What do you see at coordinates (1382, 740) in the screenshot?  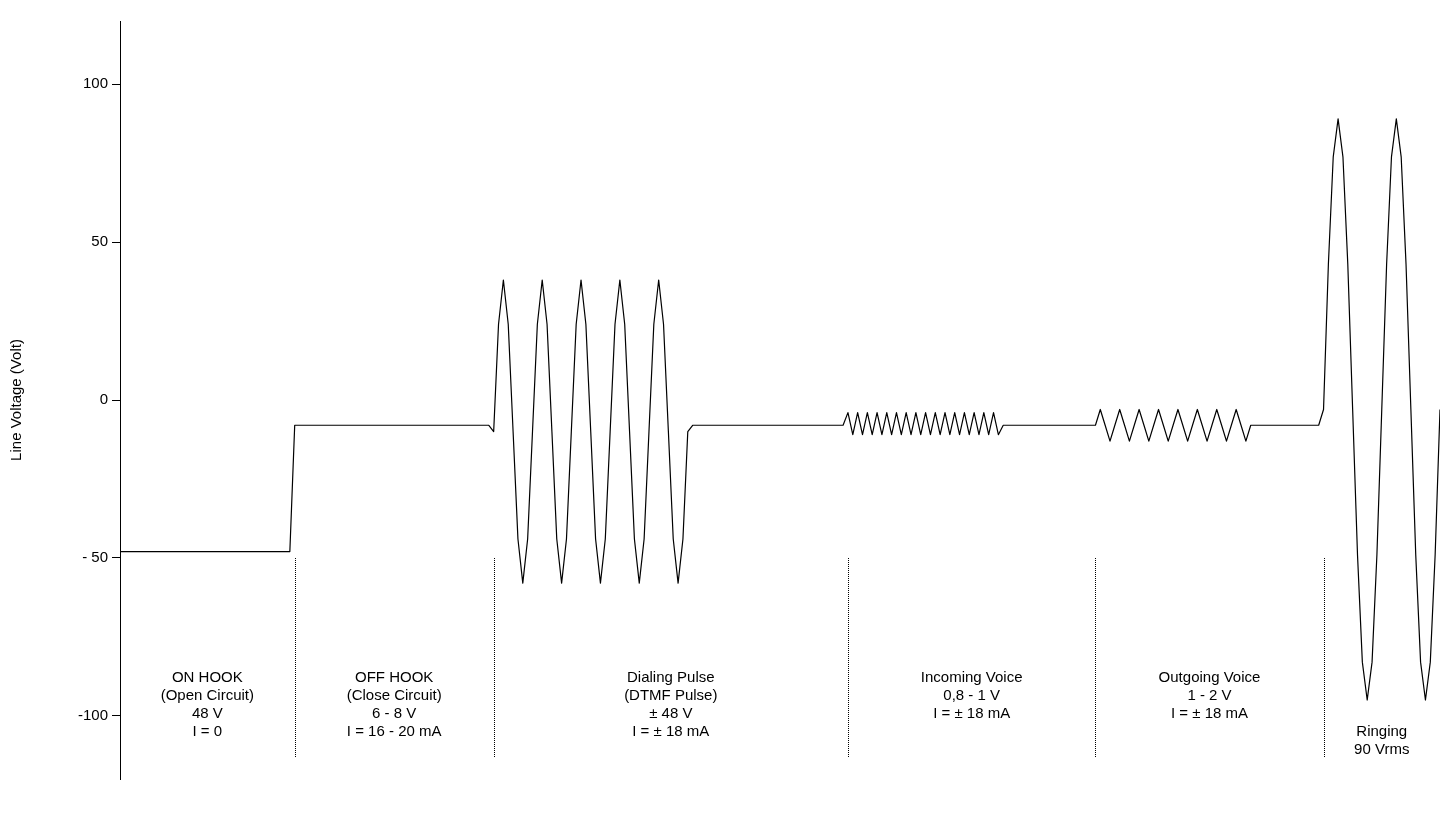 I see `annotation: Ringing 90 Vrms` at bounding box center [1382, 740].